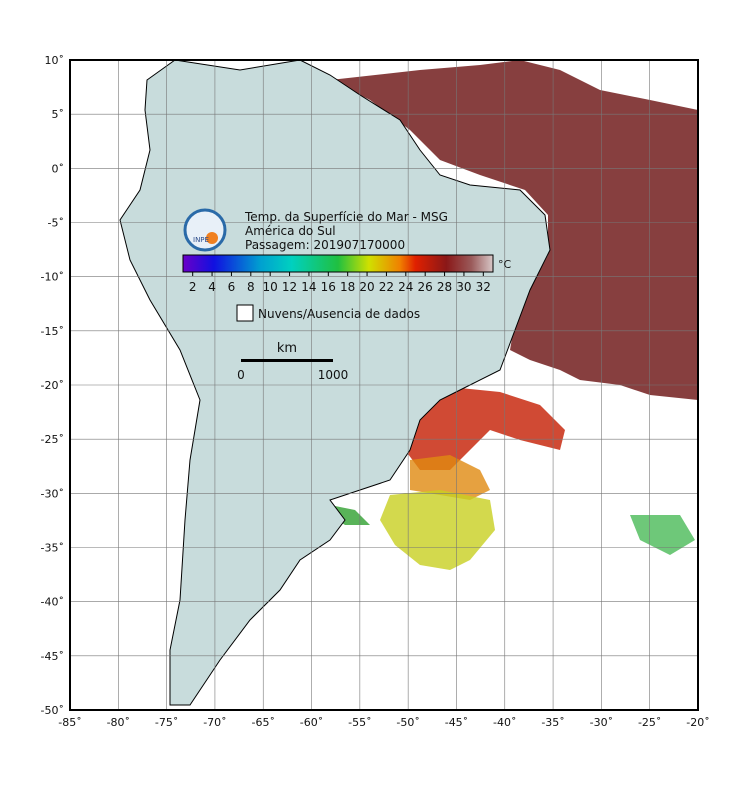  Describe the element at coordinates (463, 287) in the screenshot. I see `colorbar-tick-label: 30` at that location.